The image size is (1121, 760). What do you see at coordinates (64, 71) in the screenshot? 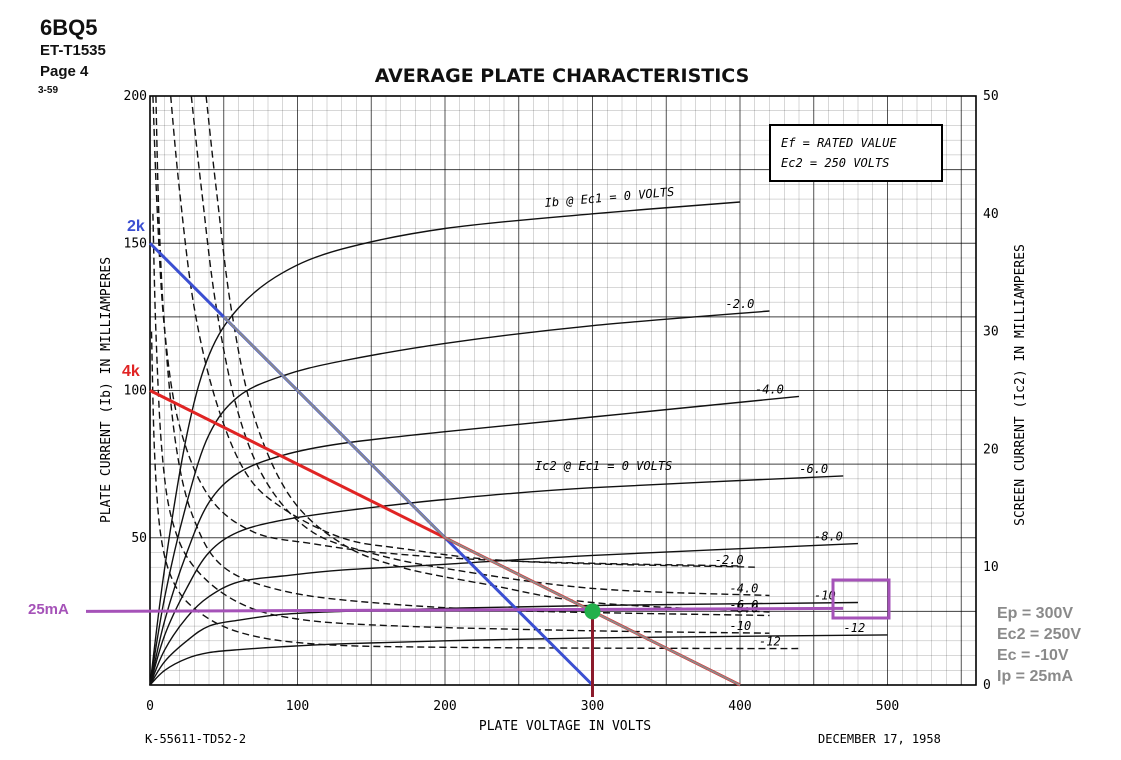
I see `page-number: Page 4` at bounding box center [64, 71].